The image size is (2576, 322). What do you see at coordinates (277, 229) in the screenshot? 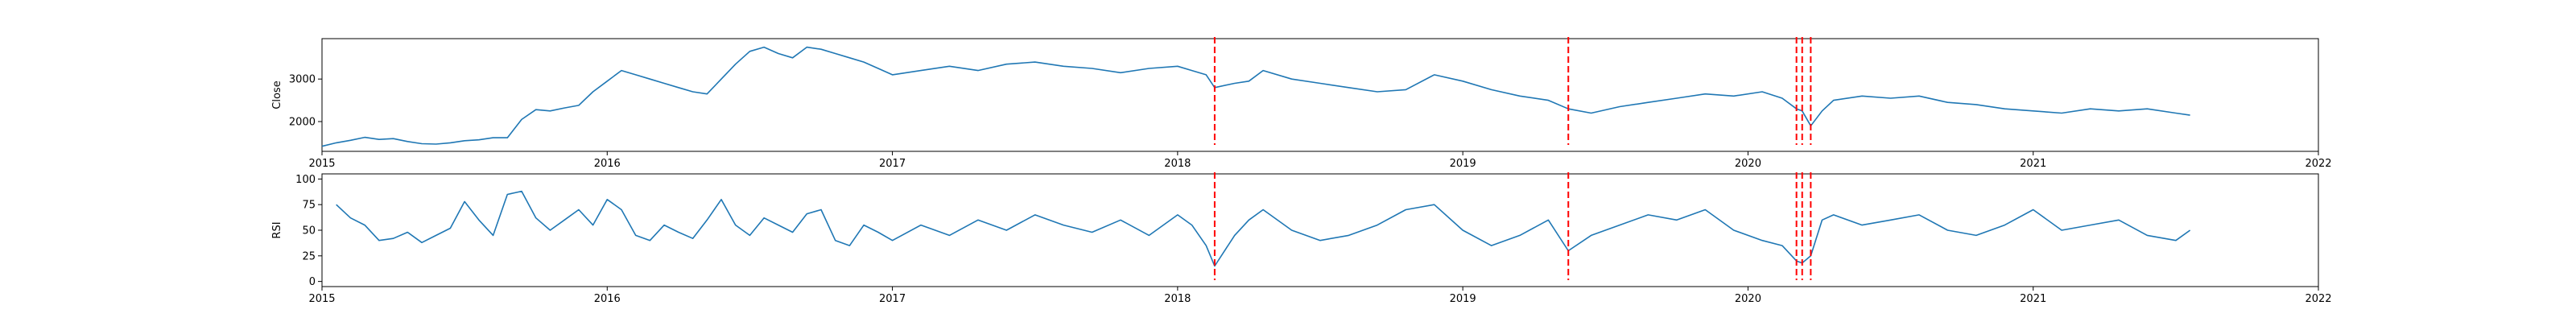
I see `y-axis-label: RSI` at bounding box center [277, 229].